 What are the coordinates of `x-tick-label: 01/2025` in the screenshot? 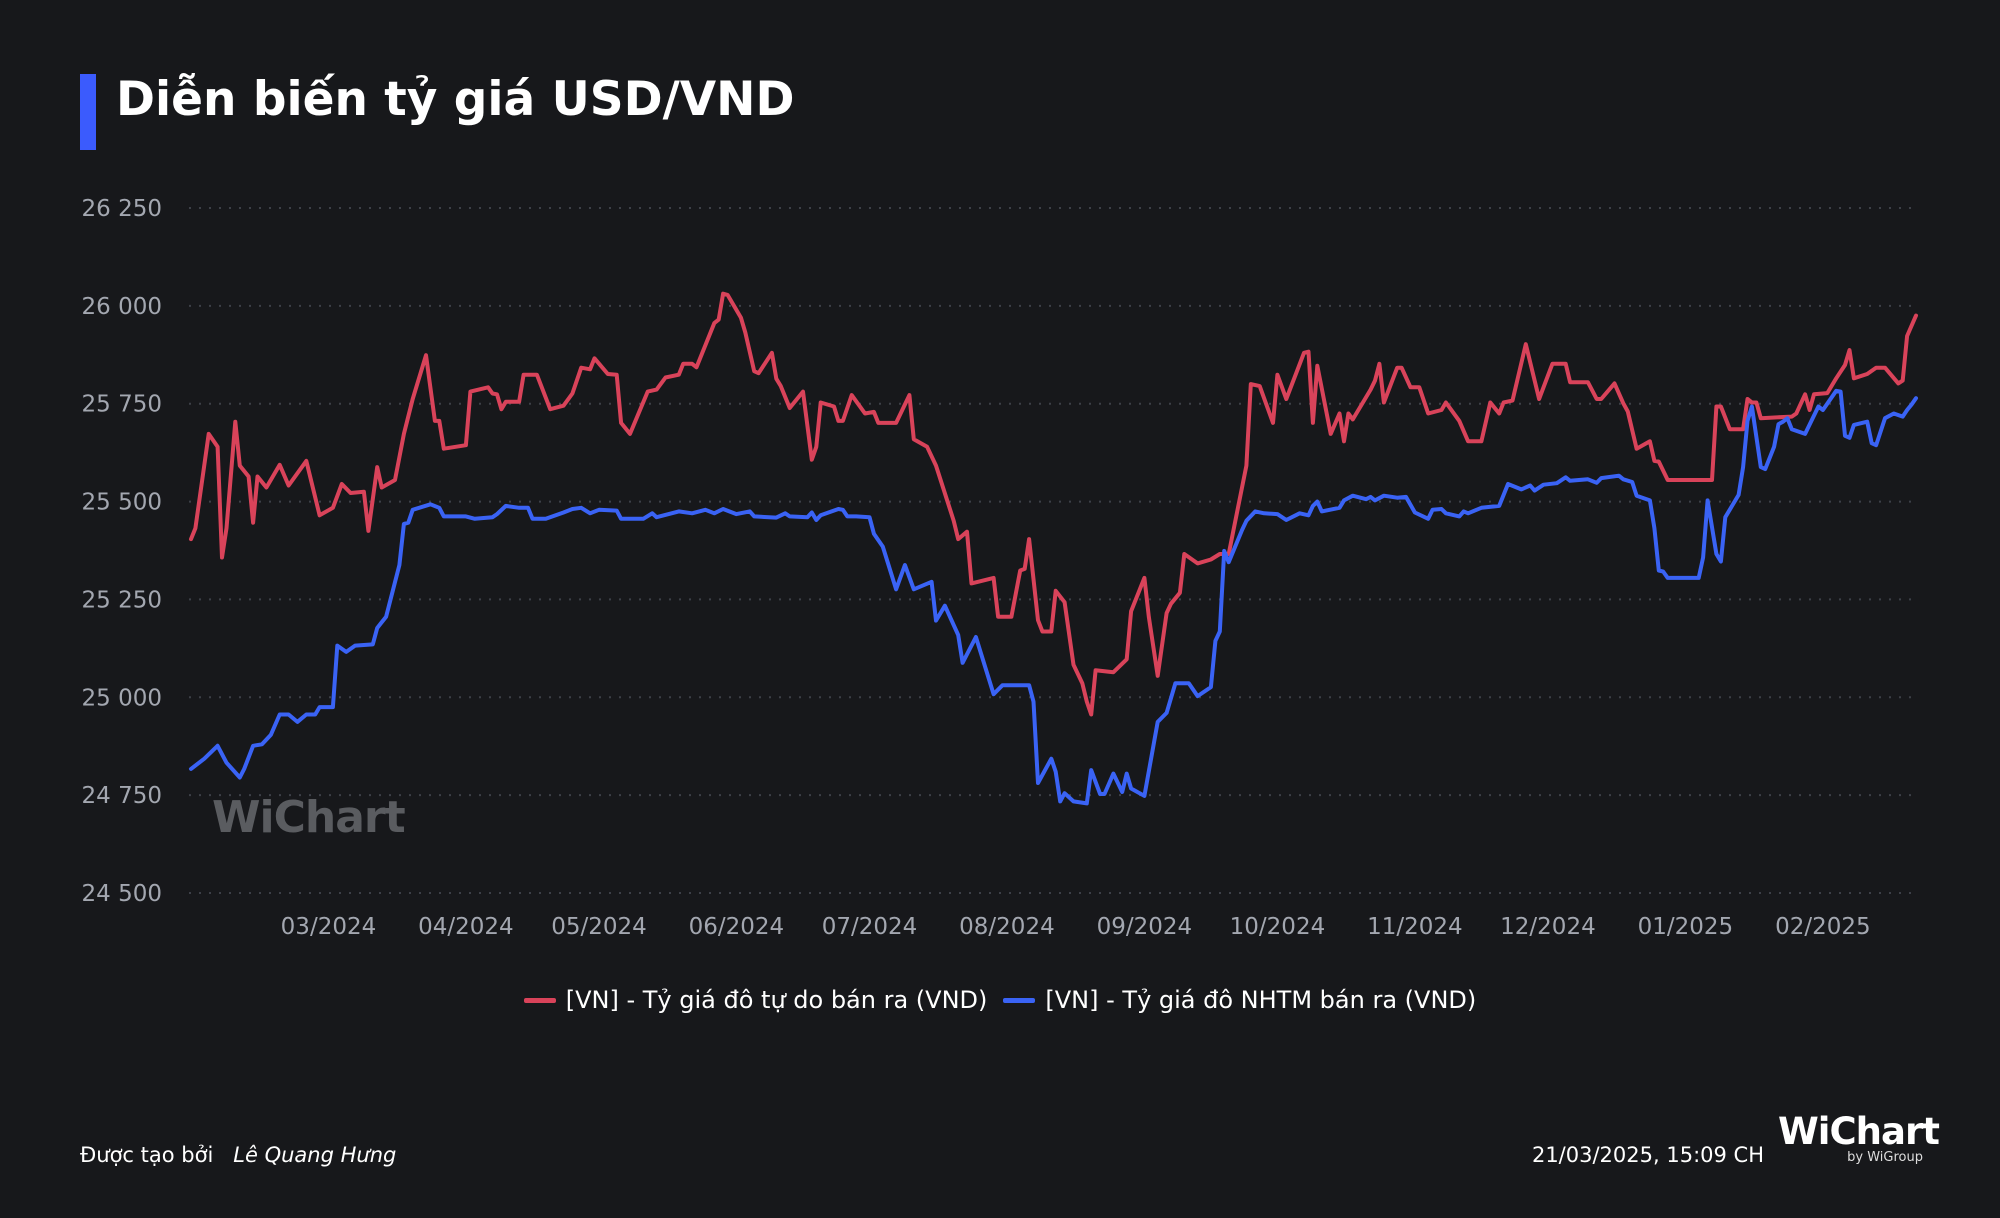 It's located at (1686, 927).